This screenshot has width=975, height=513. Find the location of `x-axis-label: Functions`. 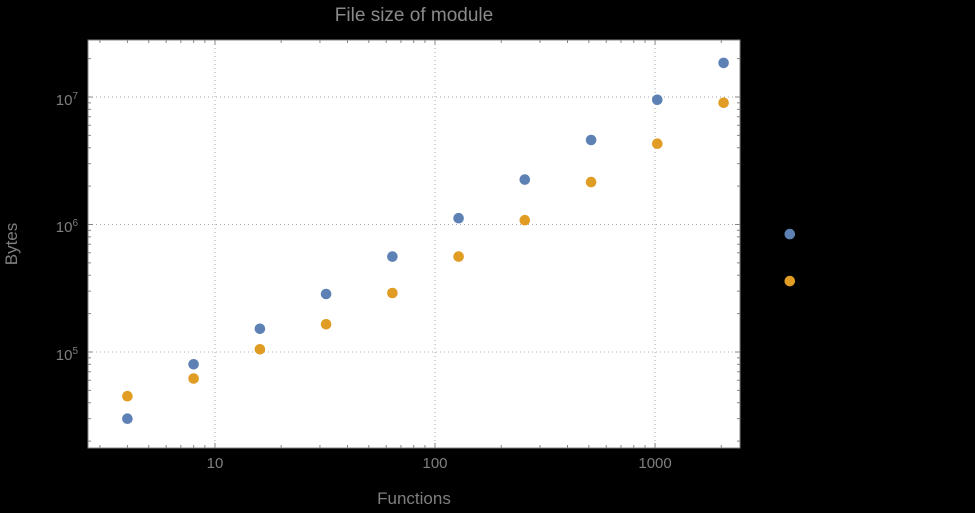

x-axis-label: Functions is located at coordinates (414, 498).